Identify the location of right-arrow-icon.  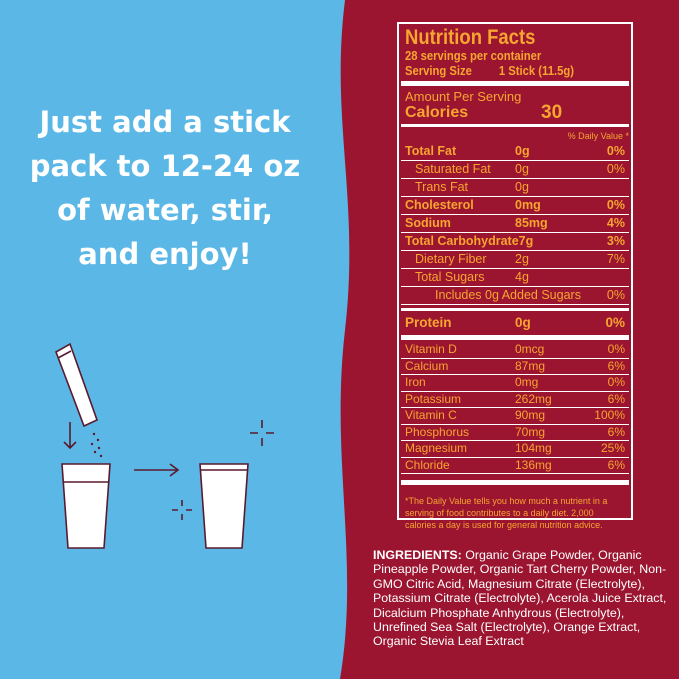
(157, 470).